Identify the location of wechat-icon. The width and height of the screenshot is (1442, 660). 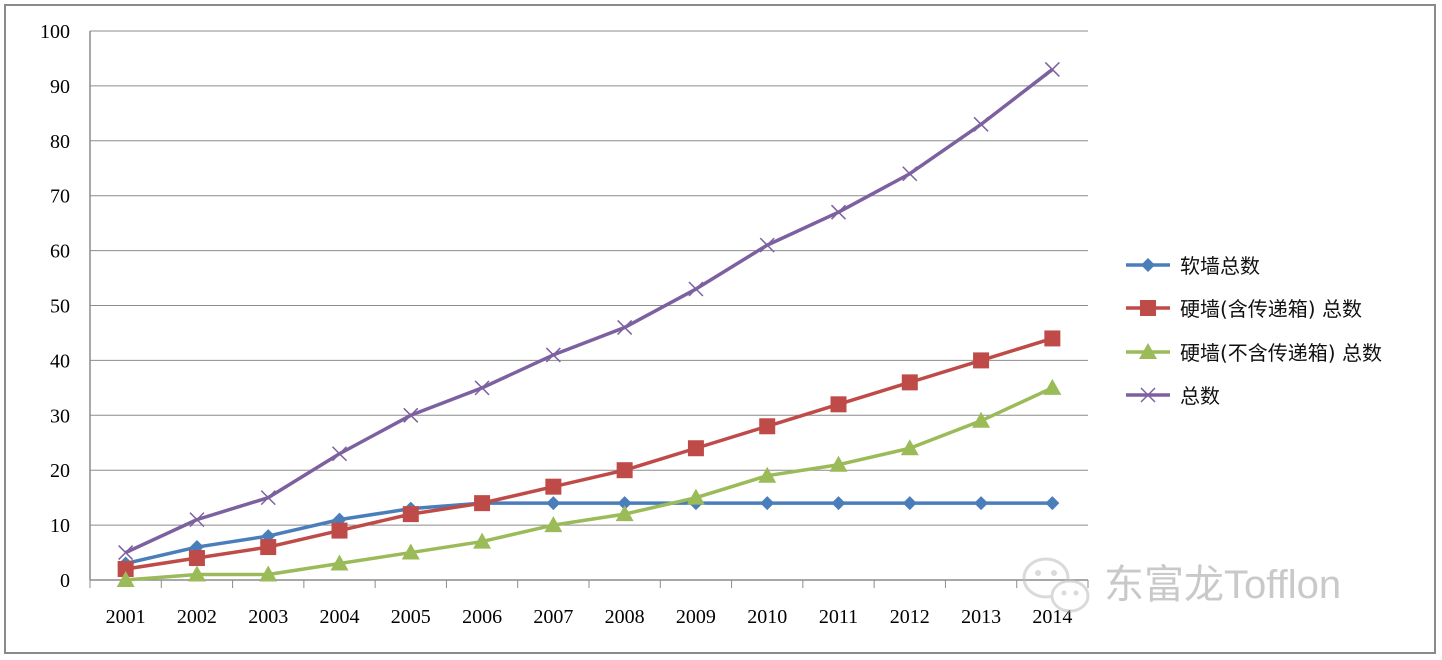
(1056, 585).